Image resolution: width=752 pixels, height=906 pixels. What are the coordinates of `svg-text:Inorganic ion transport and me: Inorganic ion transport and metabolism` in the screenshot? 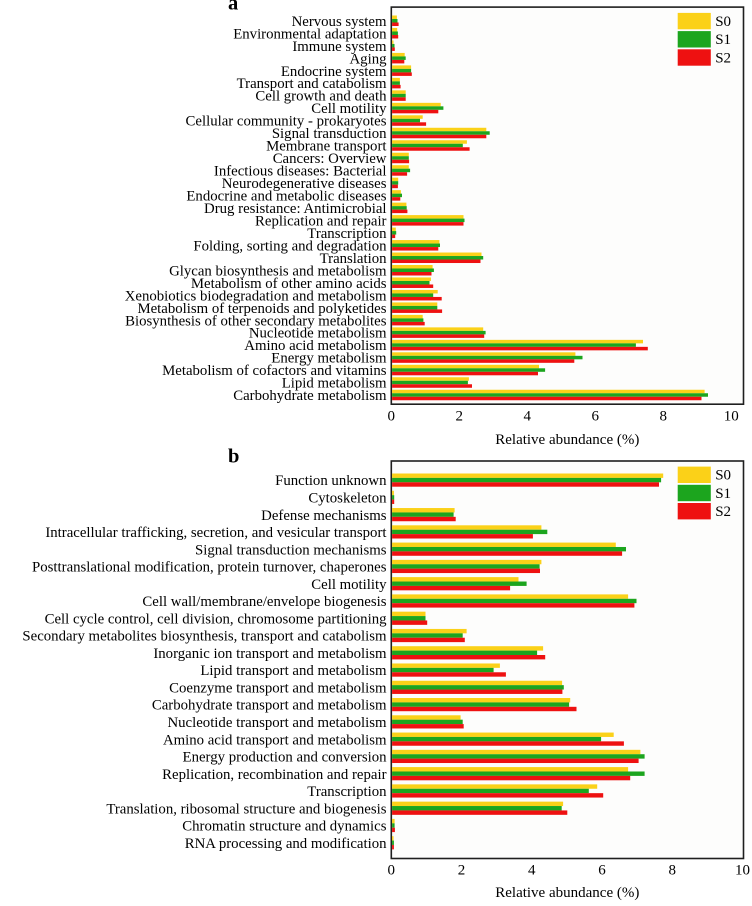 It's located at (270, 654).